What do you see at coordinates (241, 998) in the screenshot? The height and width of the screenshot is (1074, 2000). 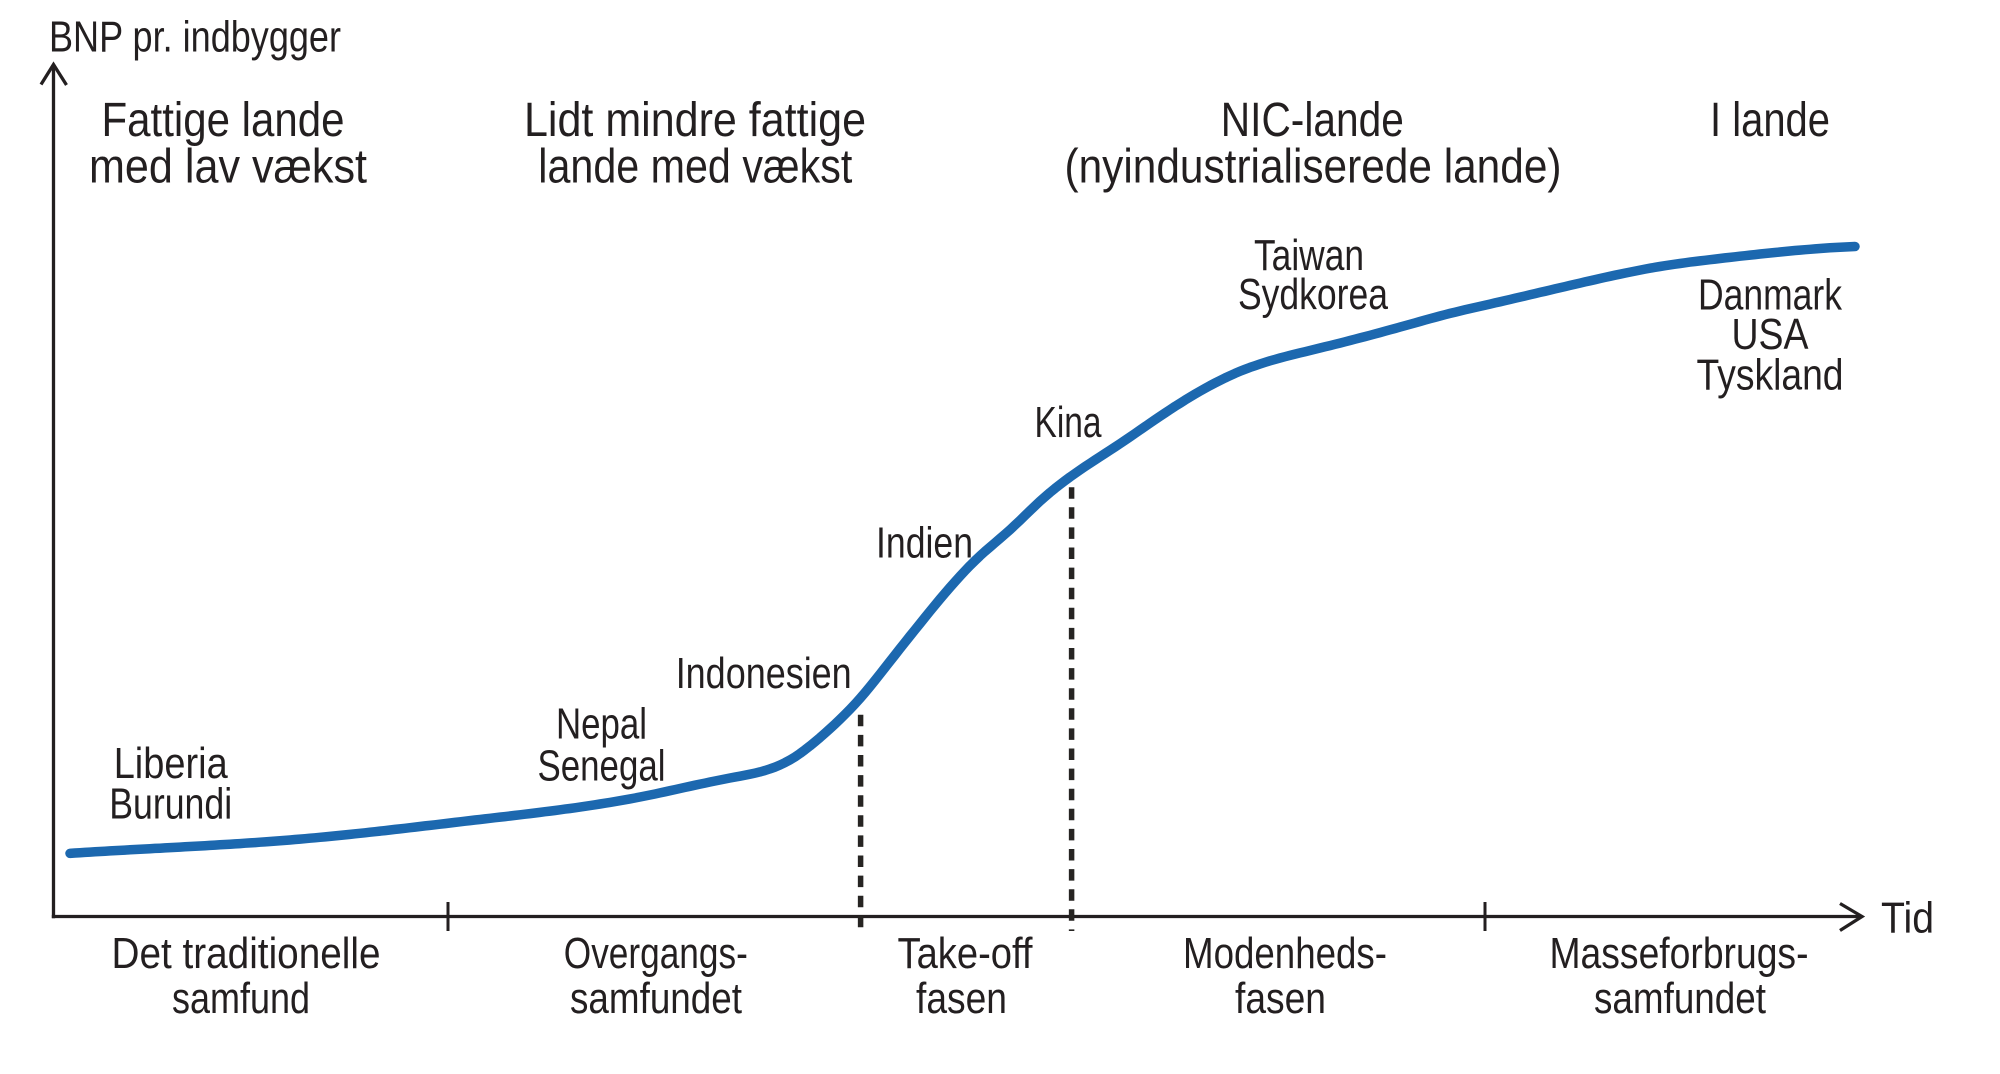 I see `svg-text: samfund` at bounding box center [241, 998].